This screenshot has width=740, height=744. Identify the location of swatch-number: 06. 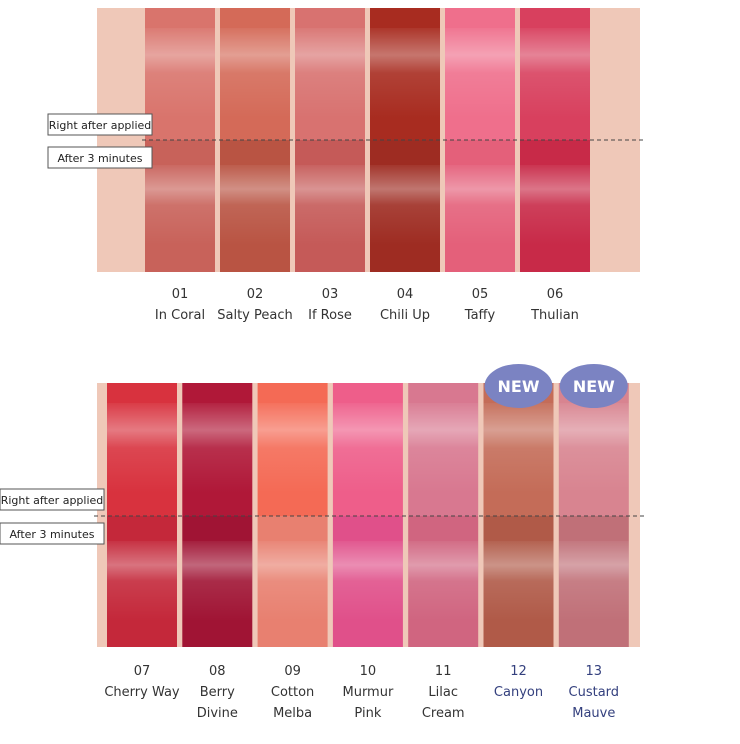
(555, 294).